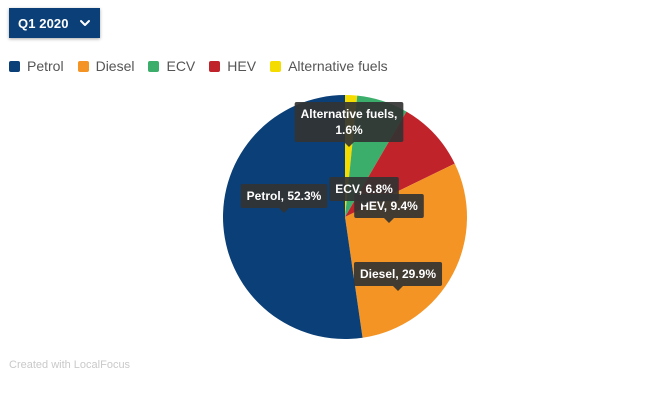 The height and width of the screenshot is (403, 651). Describe the element at coordinates (349, 114) in the screenshot. I see `data-label-text: Alternative fuels,` at that location.